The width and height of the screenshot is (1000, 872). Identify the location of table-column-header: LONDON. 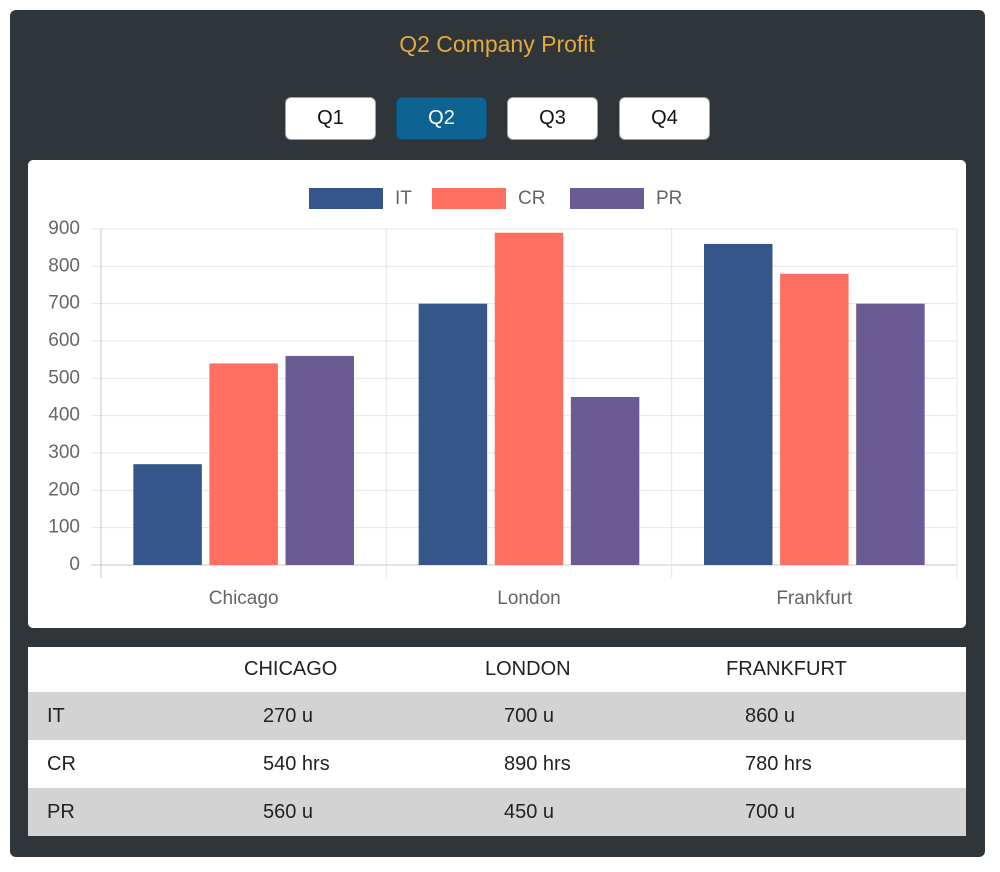
(587, 669).